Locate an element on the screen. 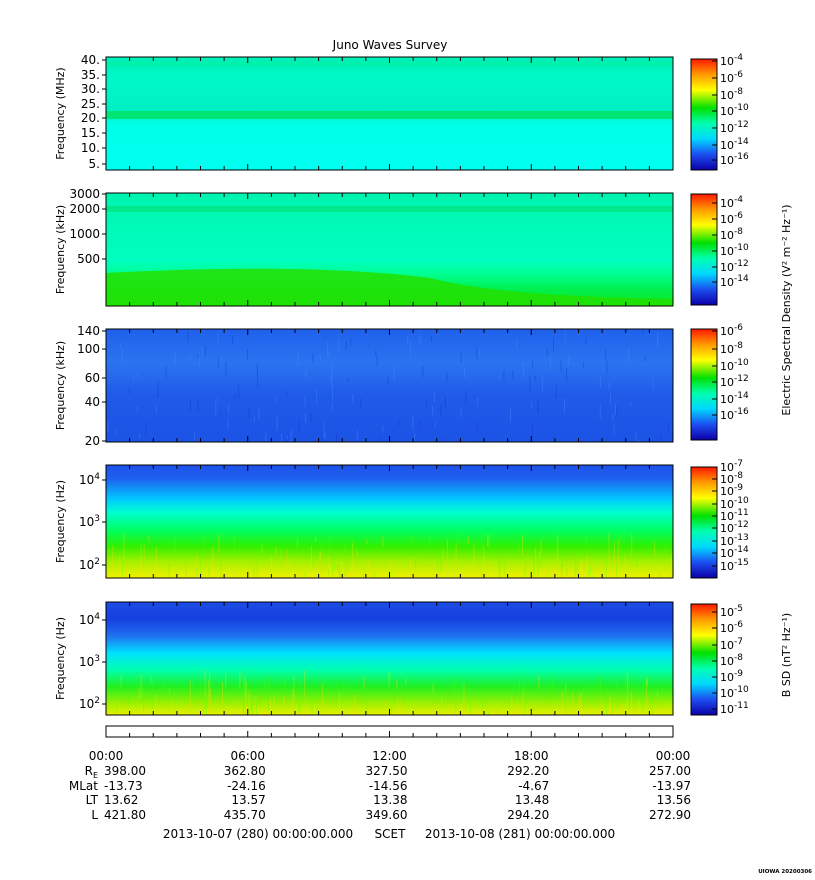  ephemeris-value: 362.80 is located at coordinates (245, 771).